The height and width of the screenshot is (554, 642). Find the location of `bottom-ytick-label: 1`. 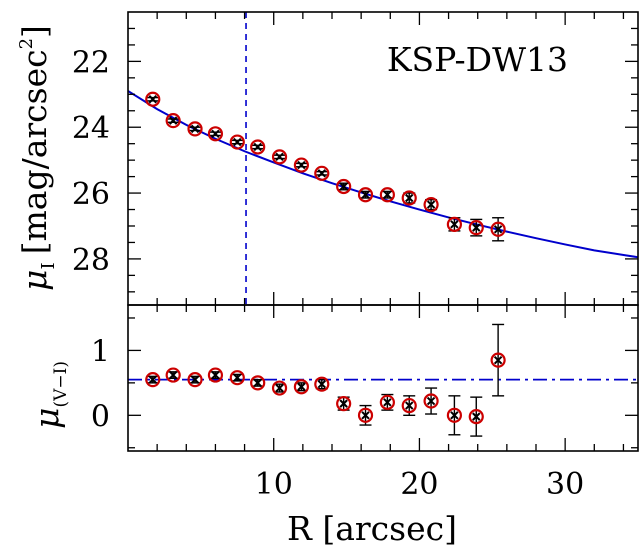

bottom-ytick-label: 1 is located at coordinates (100, 351).